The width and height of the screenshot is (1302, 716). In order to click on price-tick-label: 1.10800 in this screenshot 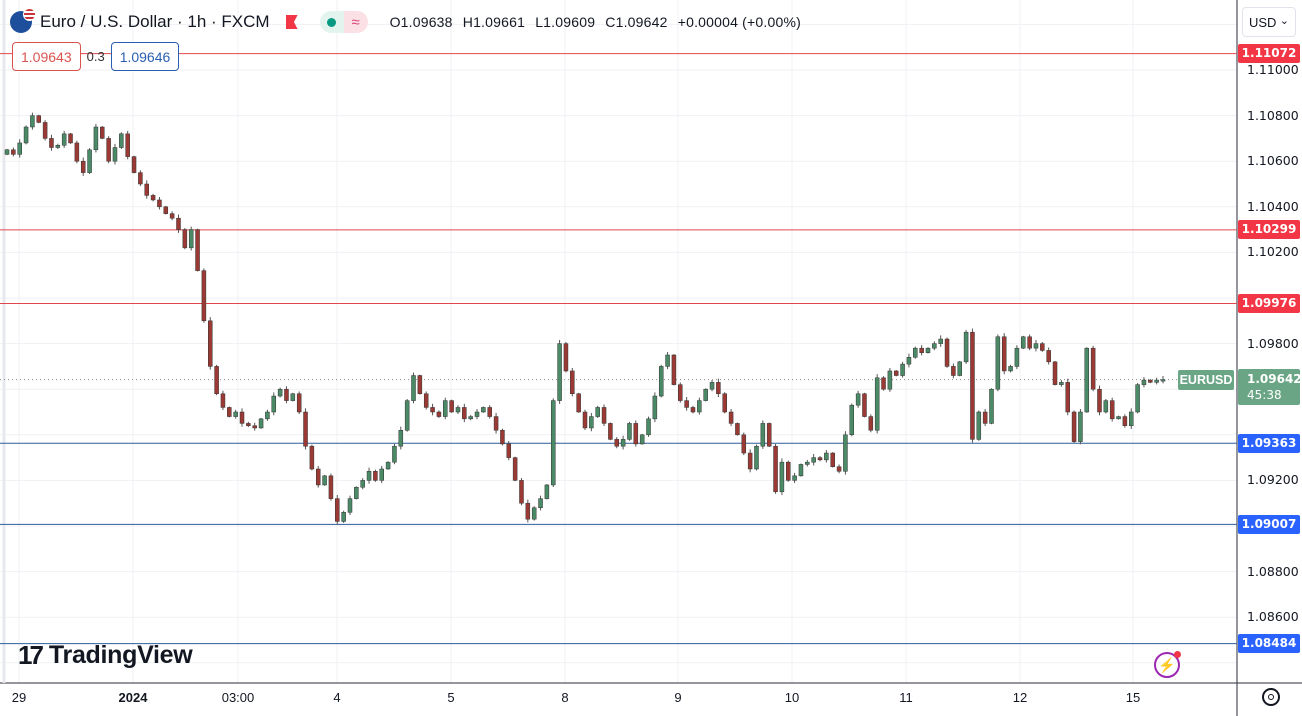, I will do `click(1273, 115)`.